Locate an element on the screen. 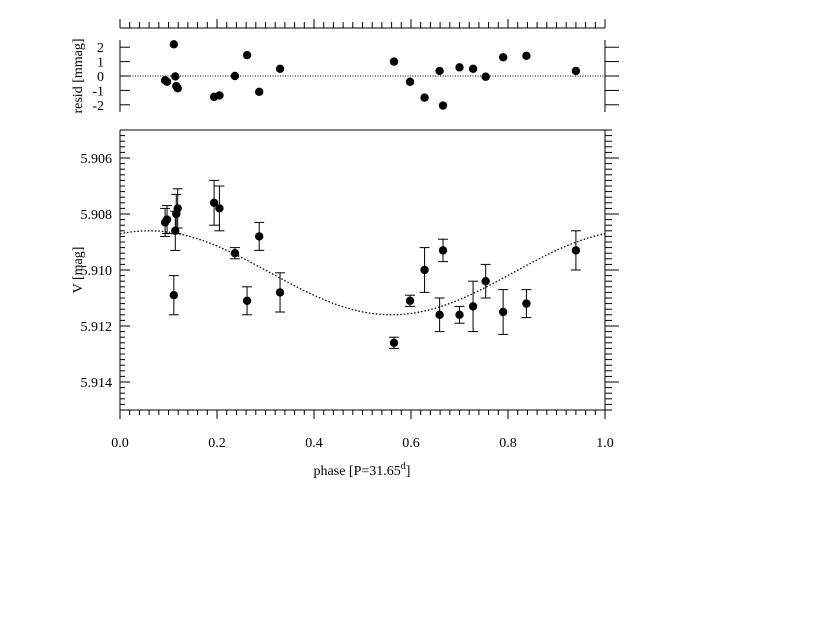 This screenshot has height=642, width=830. lc-x-tick-label: 0.2 is located at coordinates (217, 443).